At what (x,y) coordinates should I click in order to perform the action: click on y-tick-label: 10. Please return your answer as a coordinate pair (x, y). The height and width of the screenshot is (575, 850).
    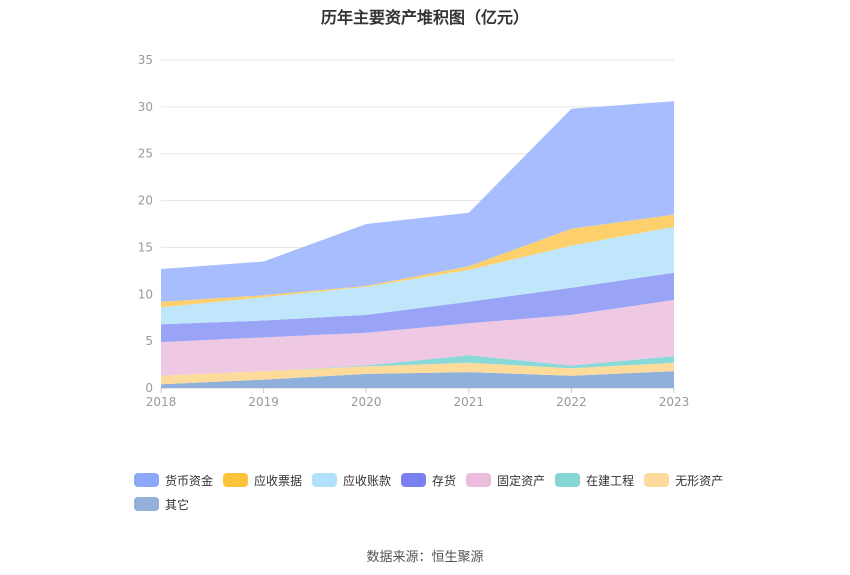
    Looking at the image, I should click on (145, 294).